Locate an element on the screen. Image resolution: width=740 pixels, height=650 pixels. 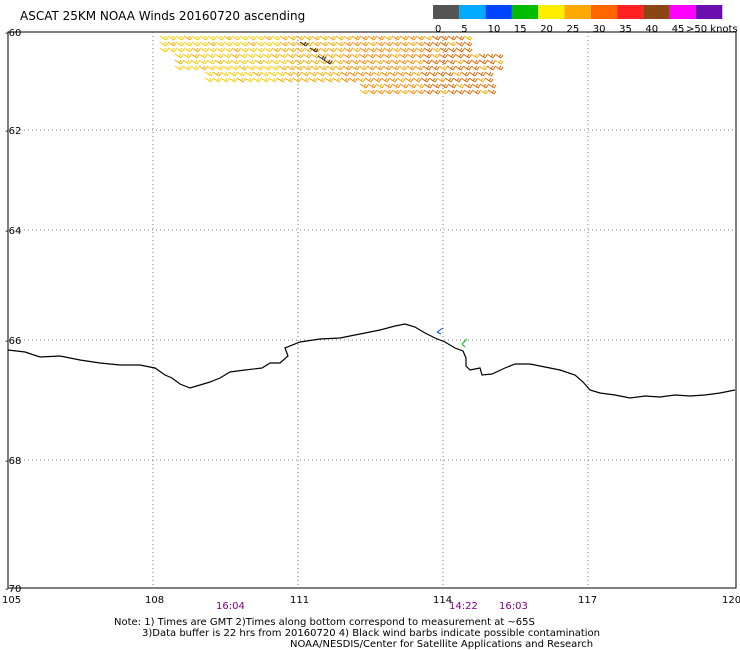
longitude-labels: 105 108 111 114 117 120 is located at coordinates (371, 600).